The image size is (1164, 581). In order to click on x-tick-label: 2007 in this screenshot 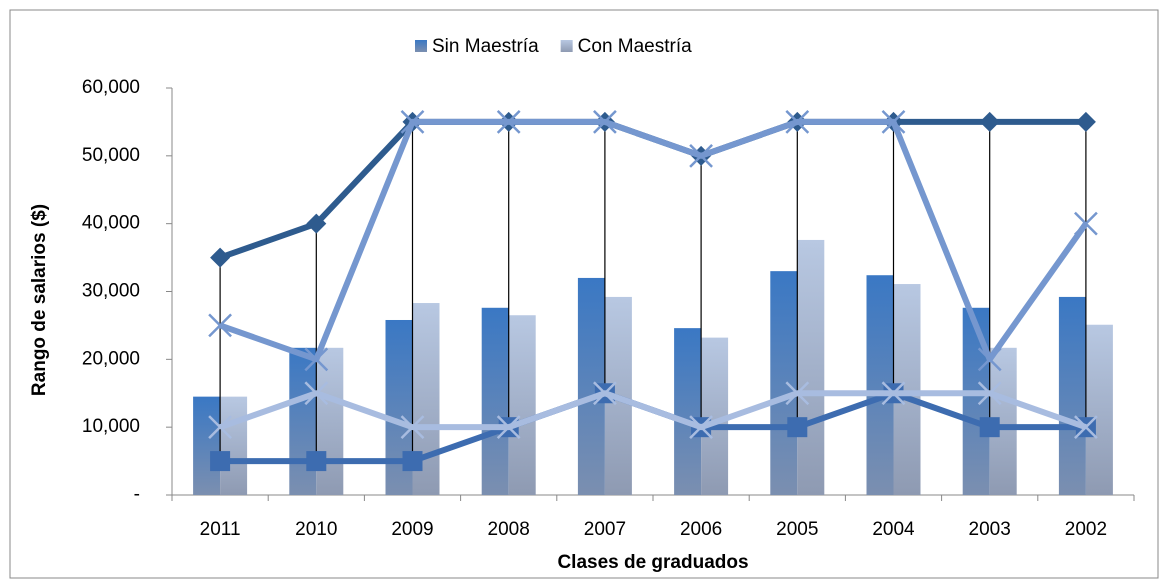, I will do `click(605, 529)`.